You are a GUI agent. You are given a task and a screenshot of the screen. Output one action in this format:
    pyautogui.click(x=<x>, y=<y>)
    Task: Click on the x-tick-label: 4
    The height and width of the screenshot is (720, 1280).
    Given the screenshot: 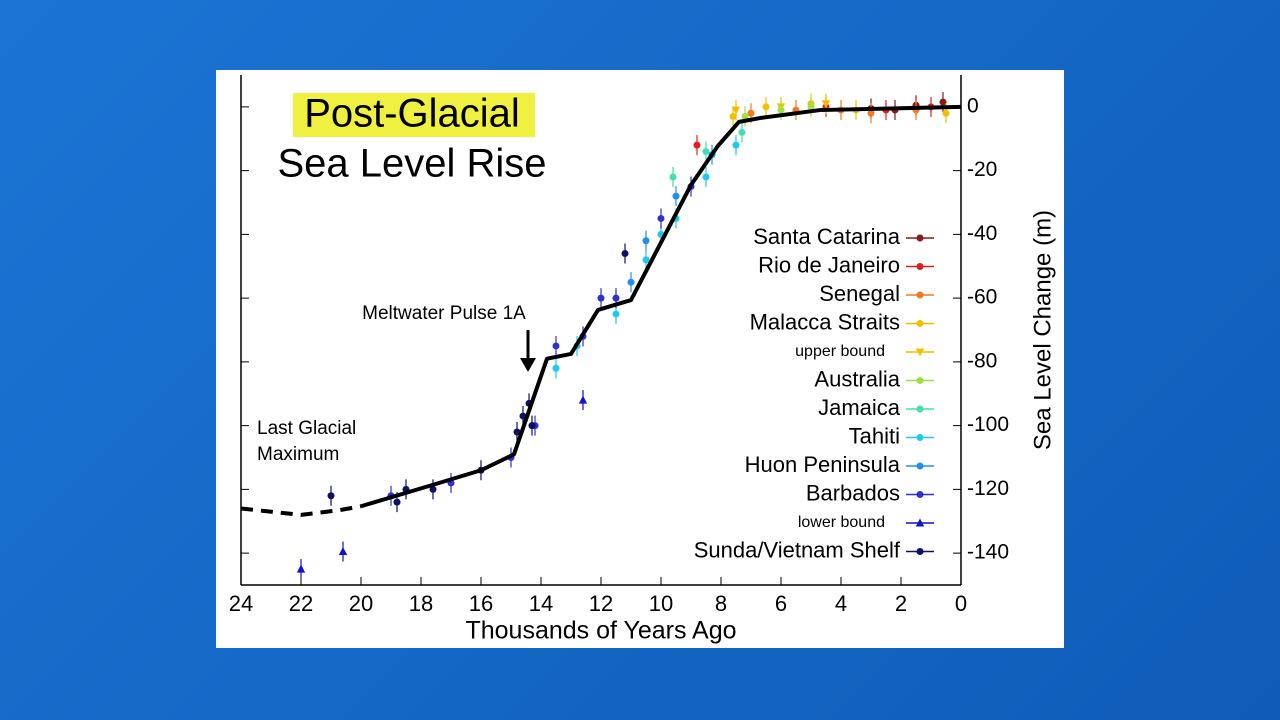 What is the action you would take?
    pyautogui.click(x=841, y=603)
    